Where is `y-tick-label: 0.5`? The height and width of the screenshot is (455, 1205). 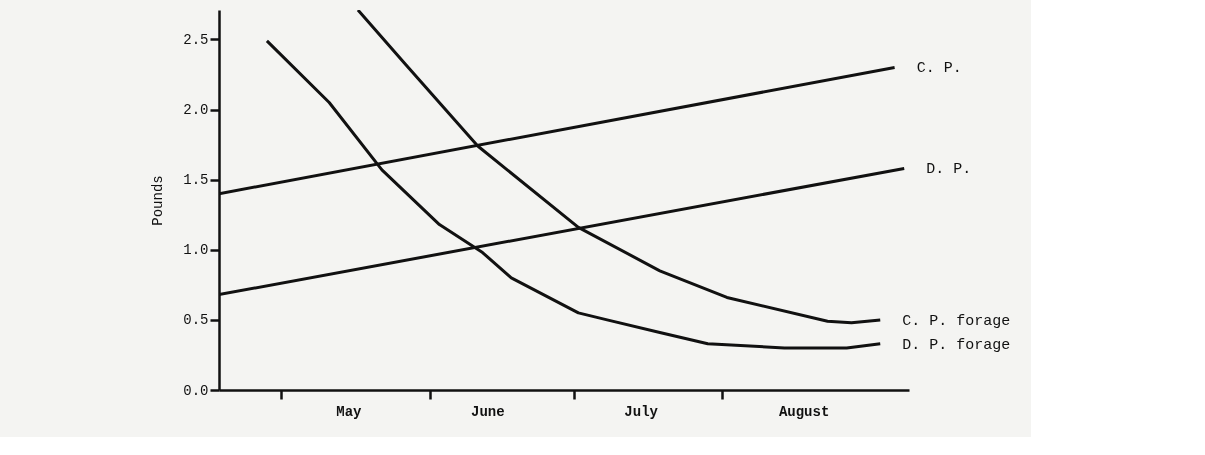
y-tick-label: 0.5 is located at coordinates (196, 320).